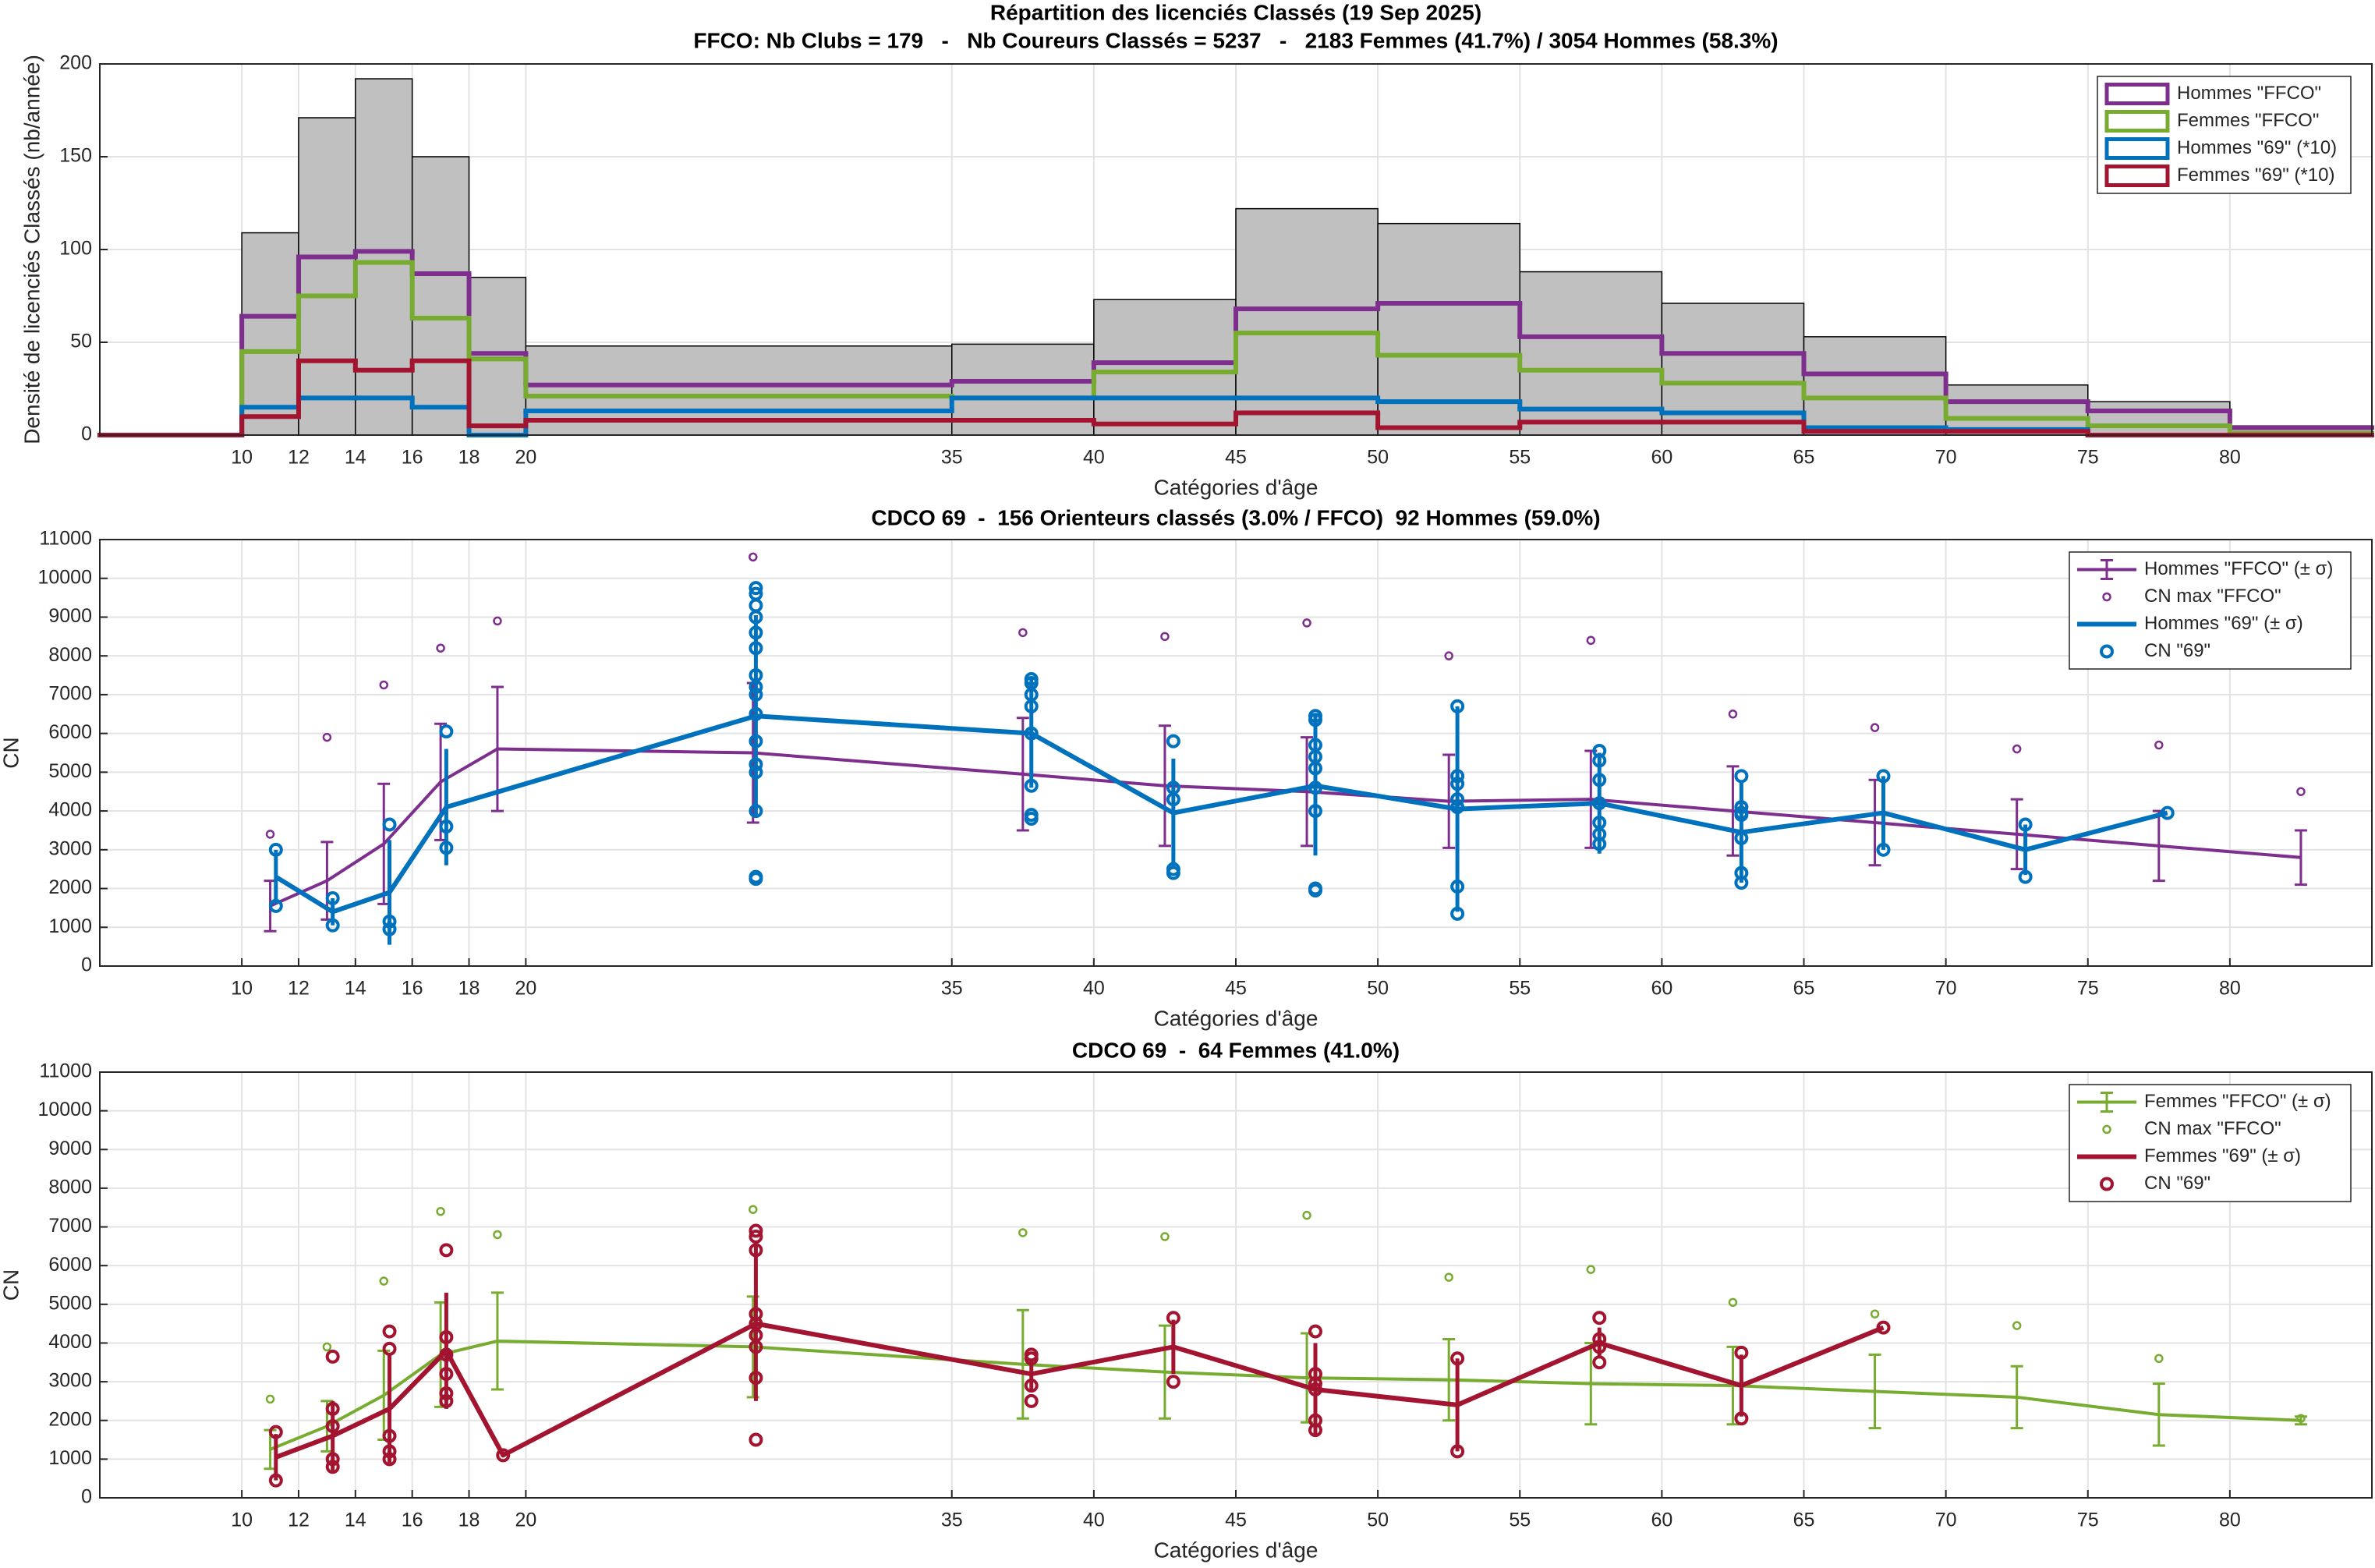  I want to click on x-tick-label: 18, so click(469, 458).